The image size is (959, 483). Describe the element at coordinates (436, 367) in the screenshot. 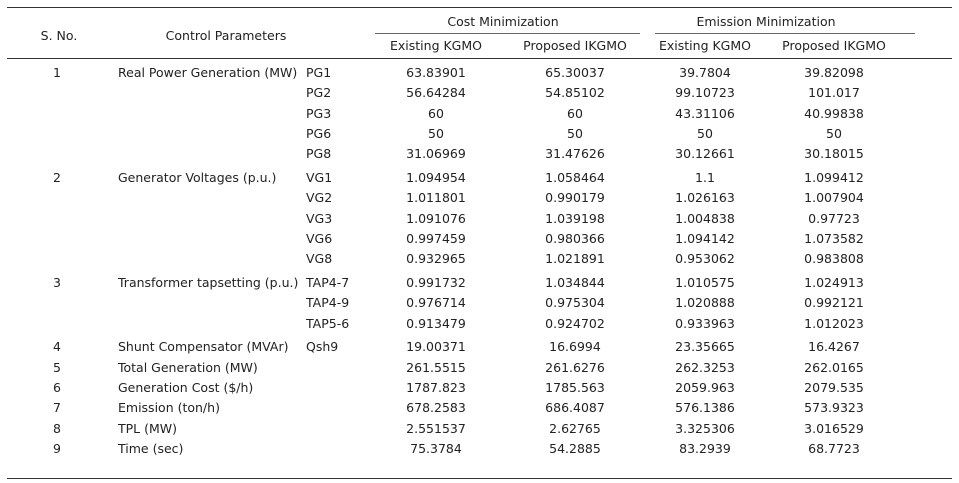

I see `cell-value: 261.5515` at that location.